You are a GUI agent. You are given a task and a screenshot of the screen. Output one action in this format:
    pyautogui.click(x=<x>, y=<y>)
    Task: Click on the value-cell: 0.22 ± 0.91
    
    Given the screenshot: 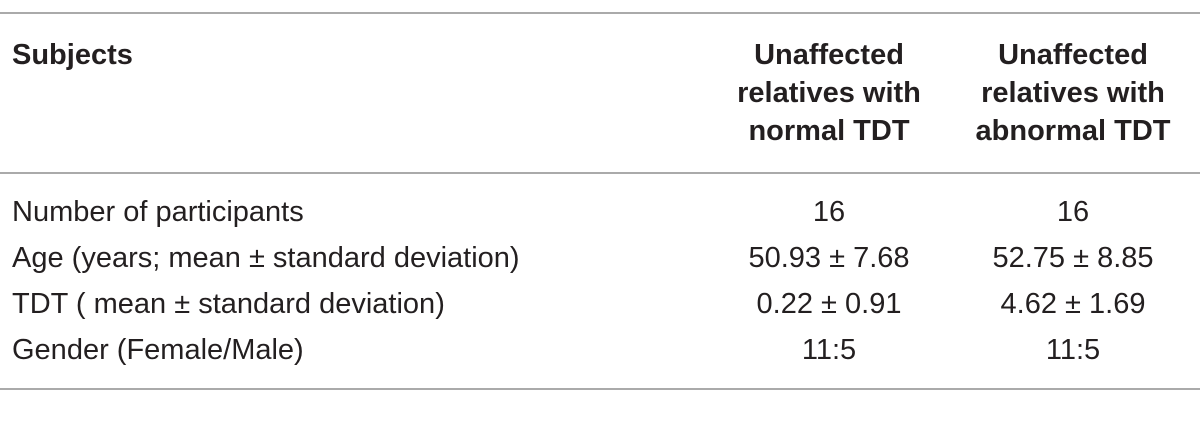 What is the action you would take?
    pyautogui.click(x=829, y=304)
    